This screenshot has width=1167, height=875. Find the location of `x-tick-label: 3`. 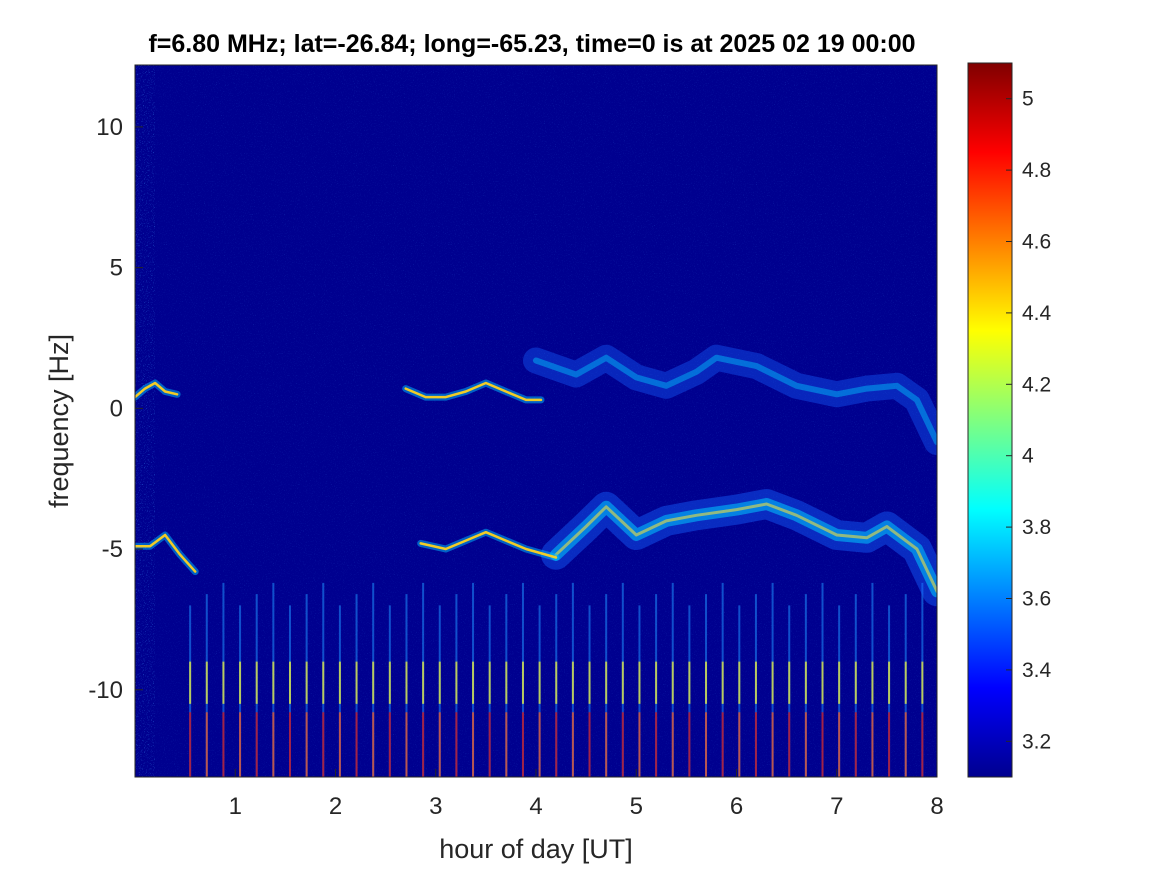

x-tick-label: 3 is located at coordinates (435, 806).